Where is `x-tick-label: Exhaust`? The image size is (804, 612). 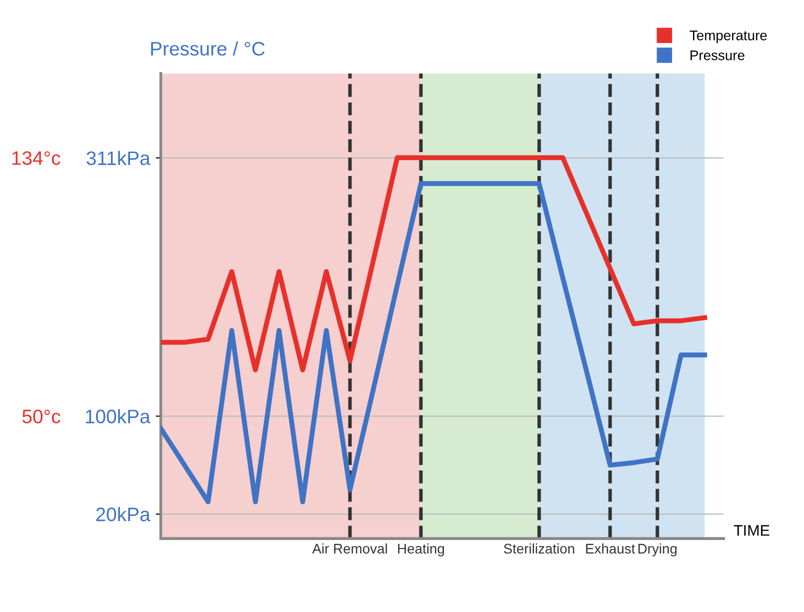
x-tick-label: Exhaust is located at coordinates (611, 548).